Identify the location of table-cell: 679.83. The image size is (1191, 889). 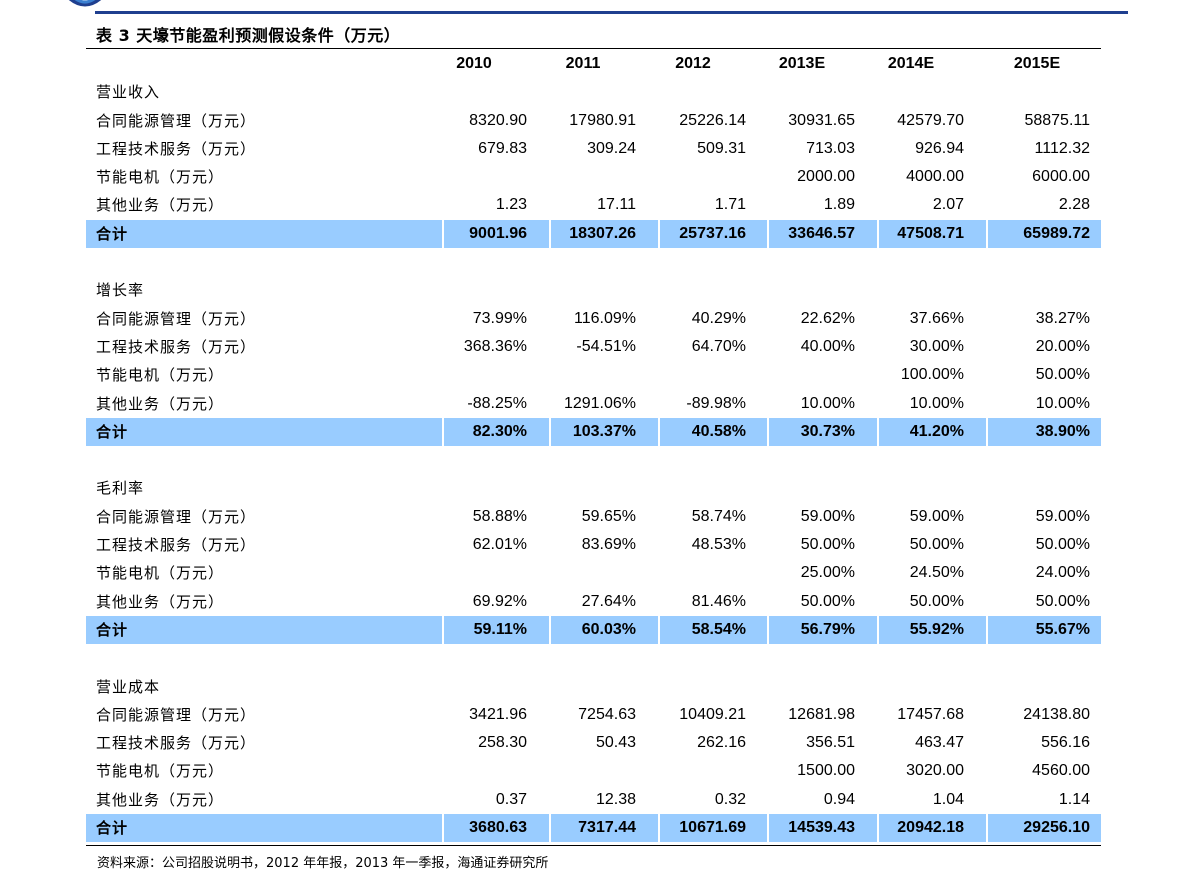
(502, 148).